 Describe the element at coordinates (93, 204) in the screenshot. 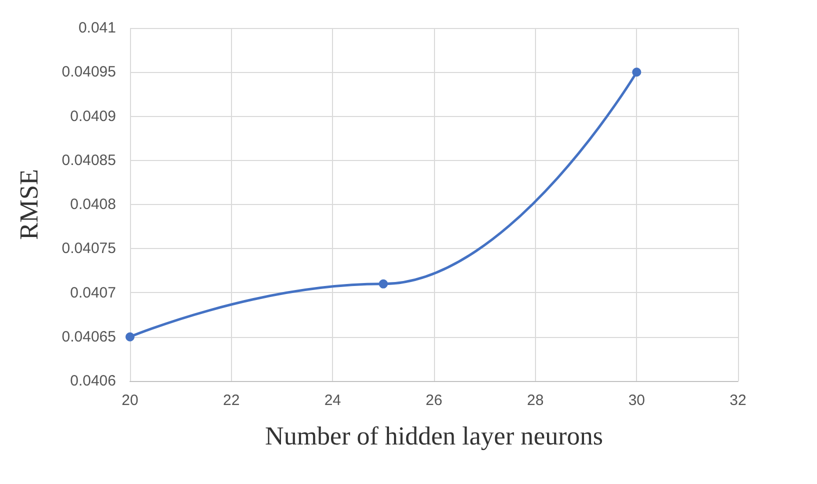

I see `y-tick-label: 0.0408` at that location.